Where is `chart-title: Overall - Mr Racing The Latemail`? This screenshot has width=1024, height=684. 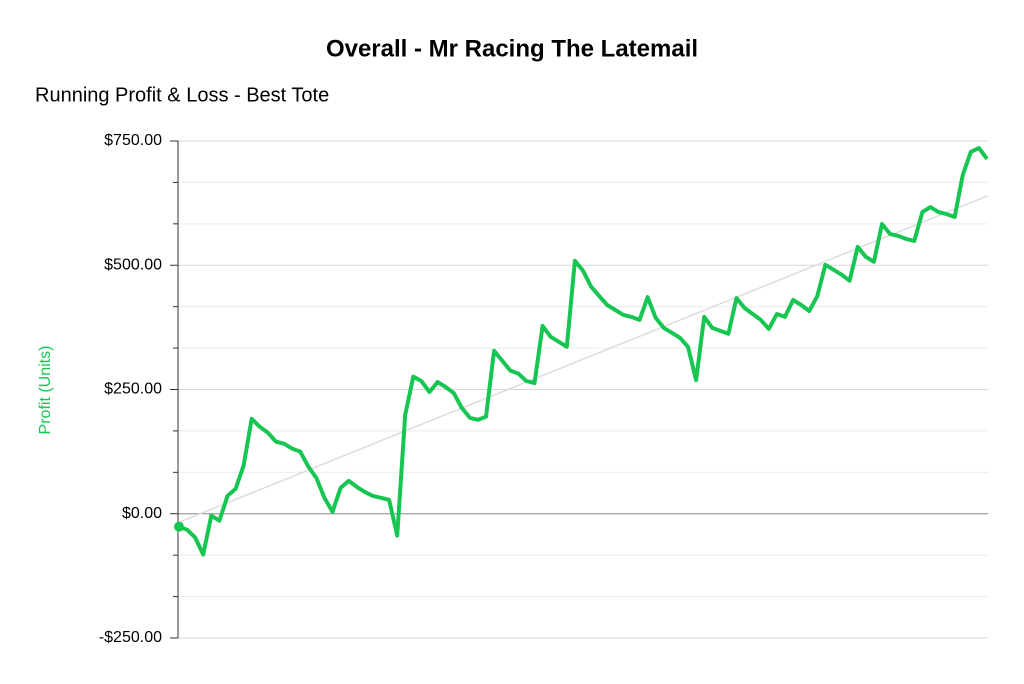
chart-title: Overall - Mr Racing The Latemail is located at coordinates (512, 48).